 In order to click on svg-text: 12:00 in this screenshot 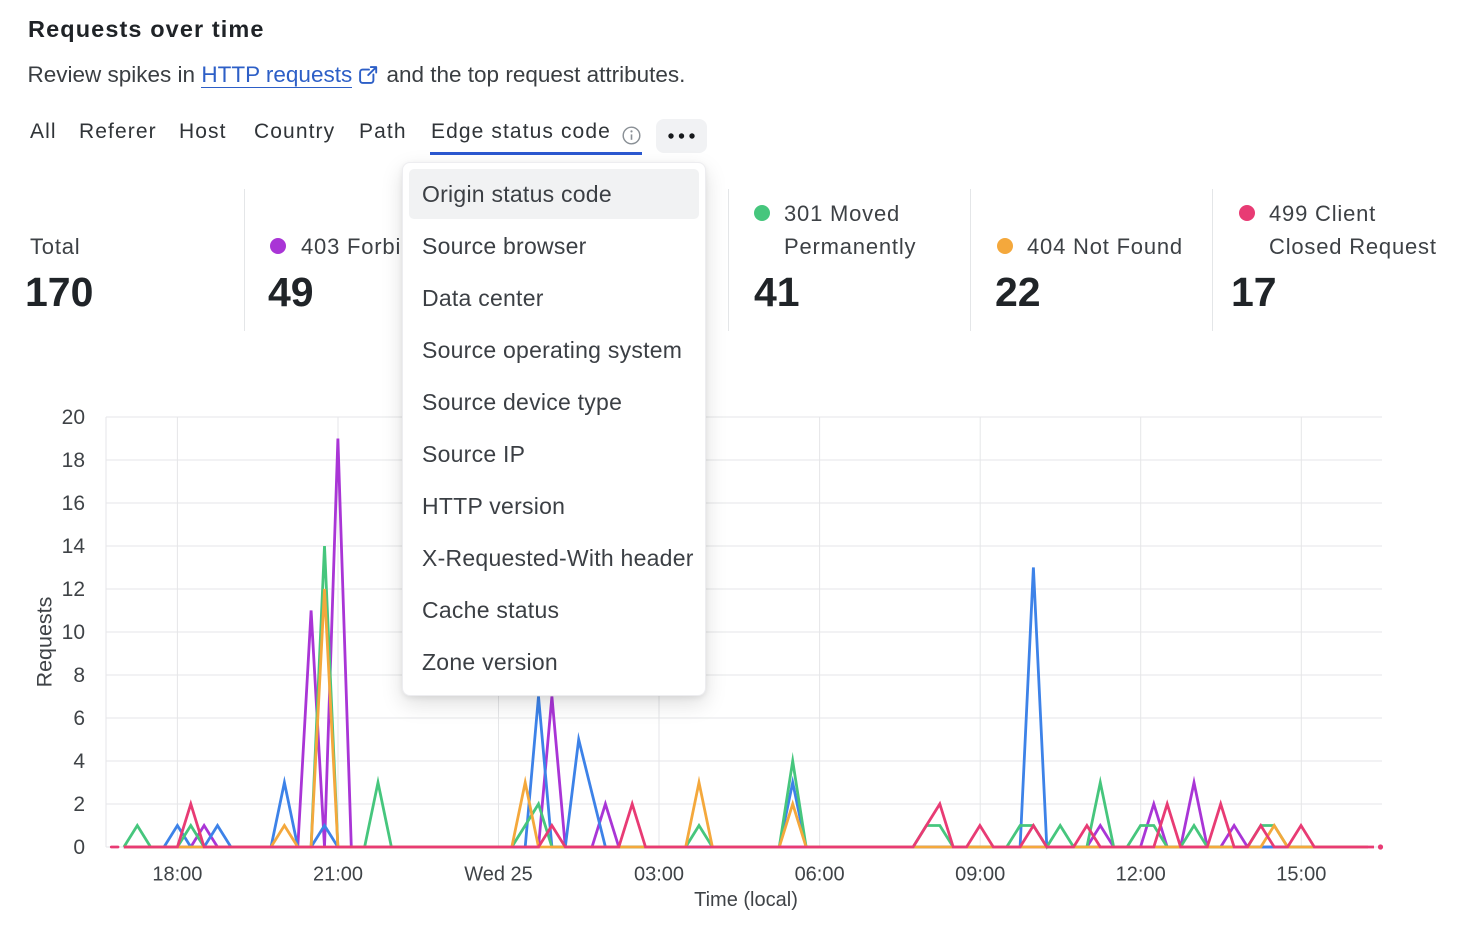, I will do `click(1141, 875)`.